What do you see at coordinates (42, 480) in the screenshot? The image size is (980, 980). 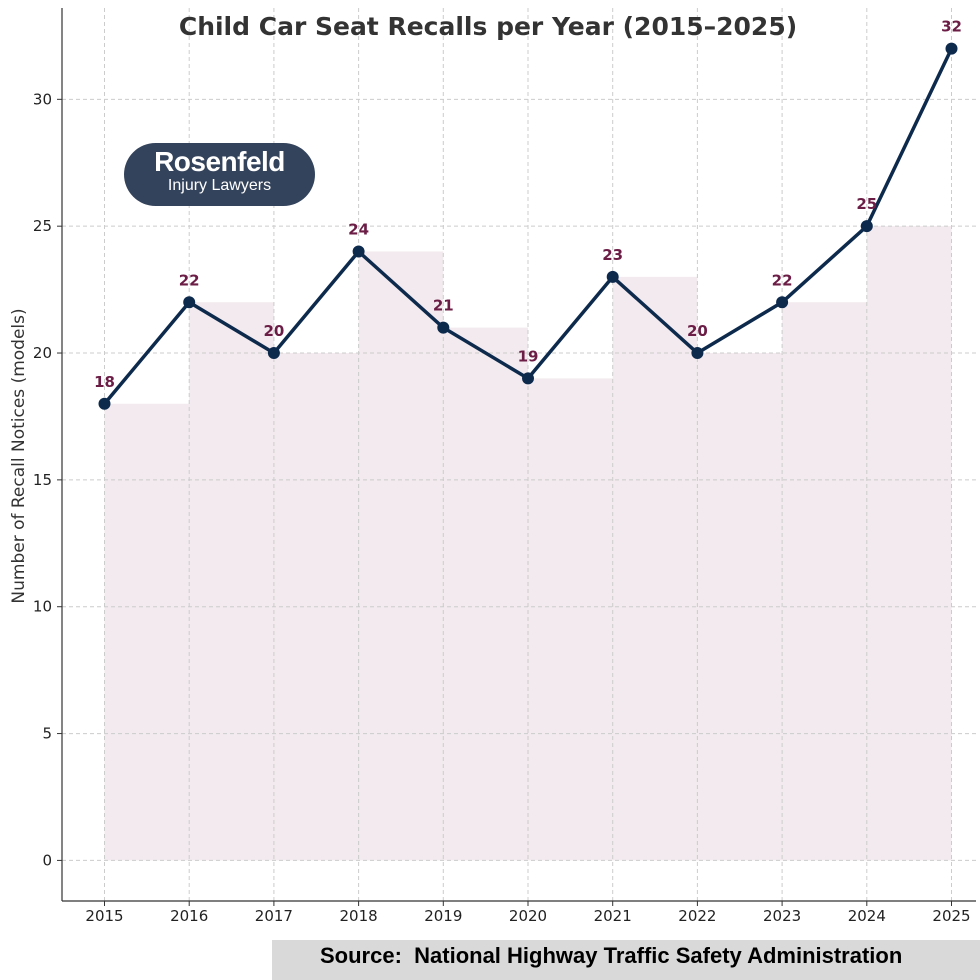 I see `y-tick-label: 15` at bounding box center [42, 480].